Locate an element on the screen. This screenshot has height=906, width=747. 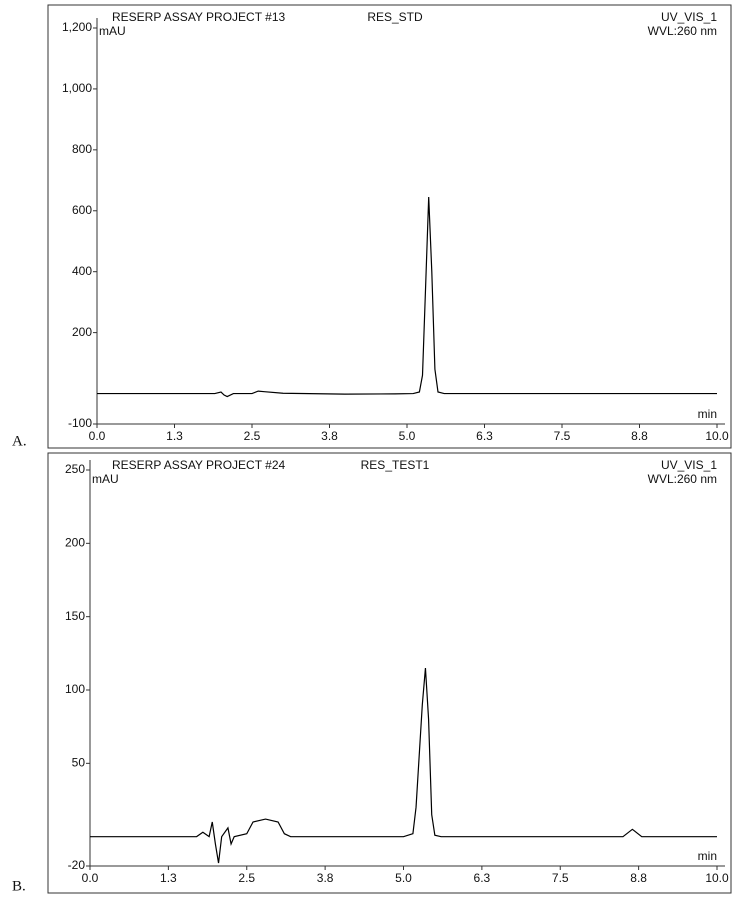
y-tick-label: 1,000 is located at coordinates (77, 88).